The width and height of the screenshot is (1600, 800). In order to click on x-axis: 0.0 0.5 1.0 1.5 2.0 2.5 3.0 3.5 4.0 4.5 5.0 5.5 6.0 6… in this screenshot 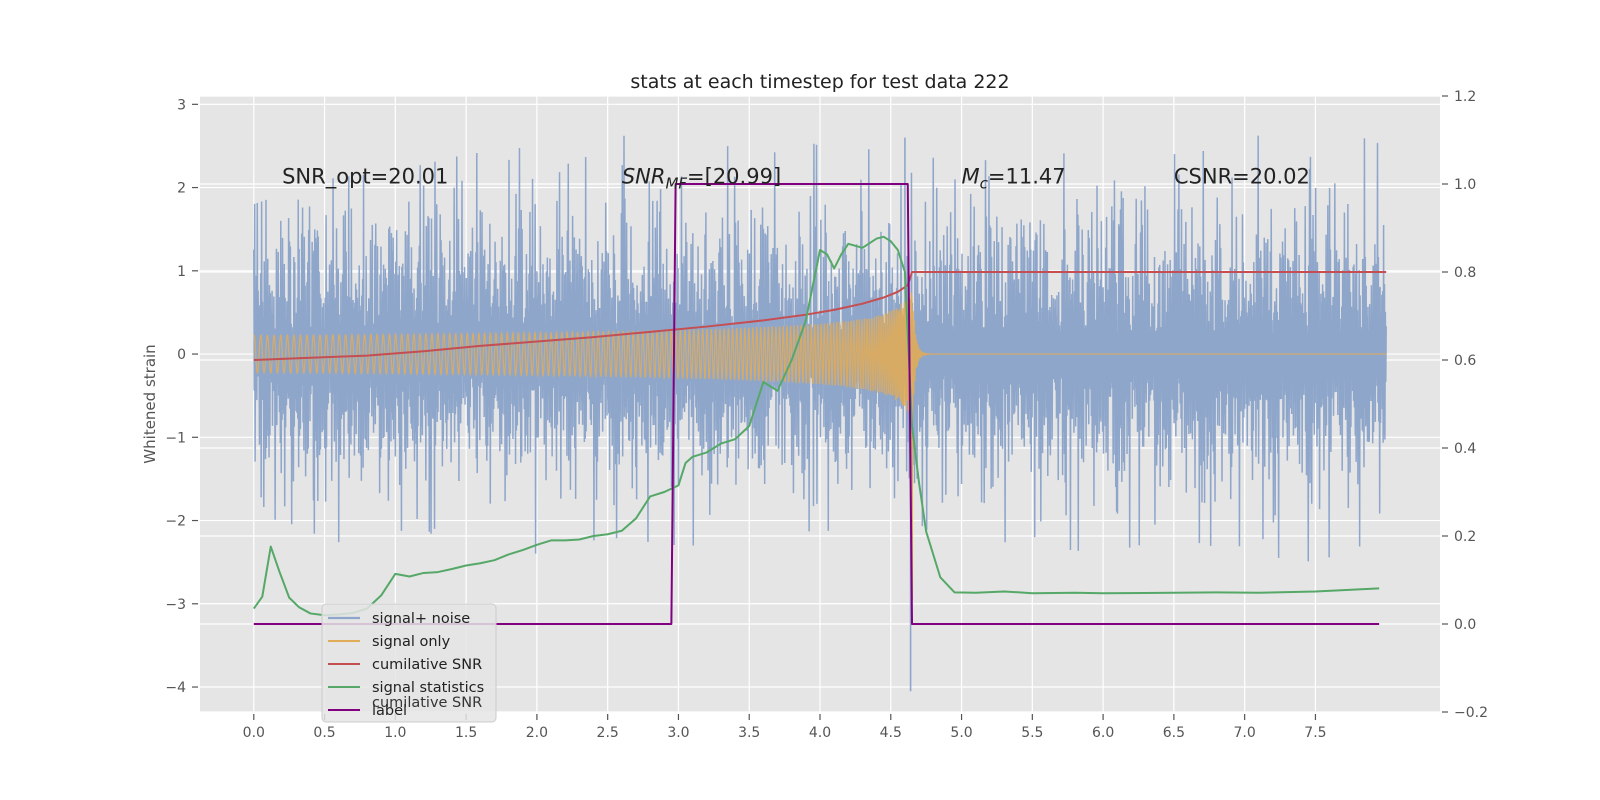, I will do `click(785, 727)`.